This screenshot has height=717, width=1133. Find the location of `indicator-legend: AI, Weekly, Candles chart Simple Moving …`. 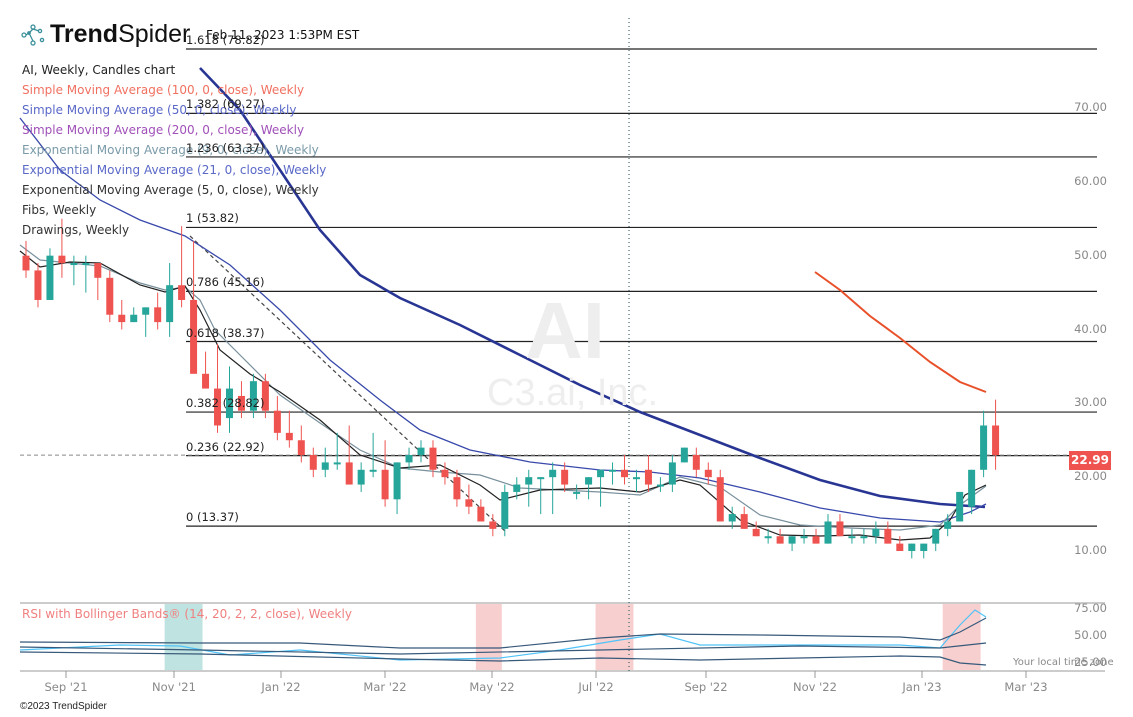

indicator-legend: AI, Weekly, Candles chart Simple Moving … is located at coordinates (174, 150).